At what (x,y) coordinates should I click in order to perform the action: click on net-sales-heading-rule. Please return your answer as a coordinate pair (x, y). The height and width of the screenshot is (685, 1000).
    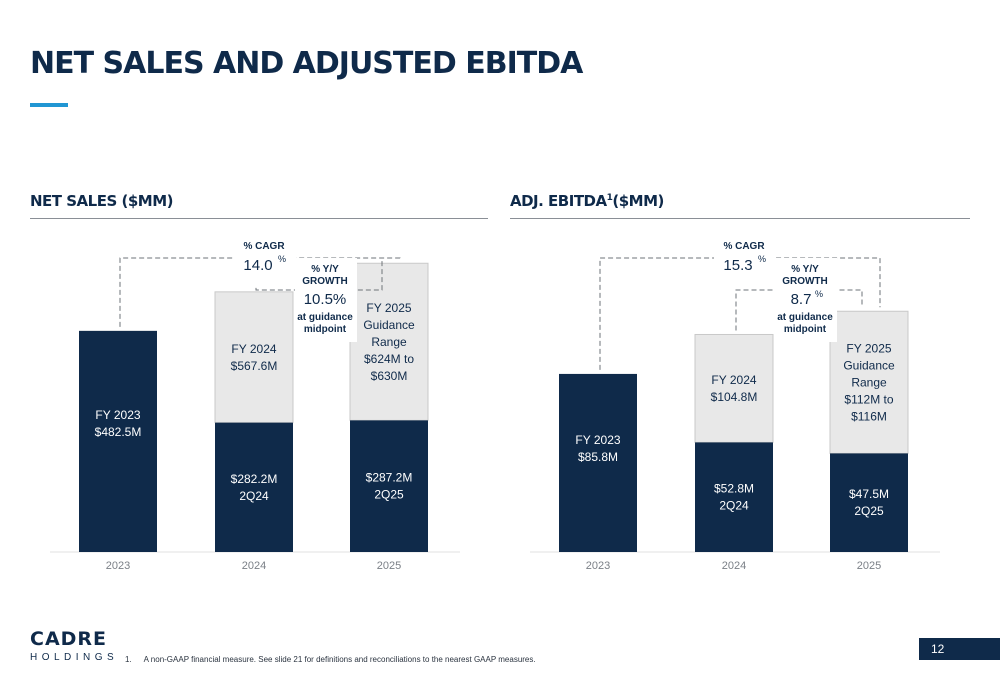
    Looking at the image, I should click on (259, 218).